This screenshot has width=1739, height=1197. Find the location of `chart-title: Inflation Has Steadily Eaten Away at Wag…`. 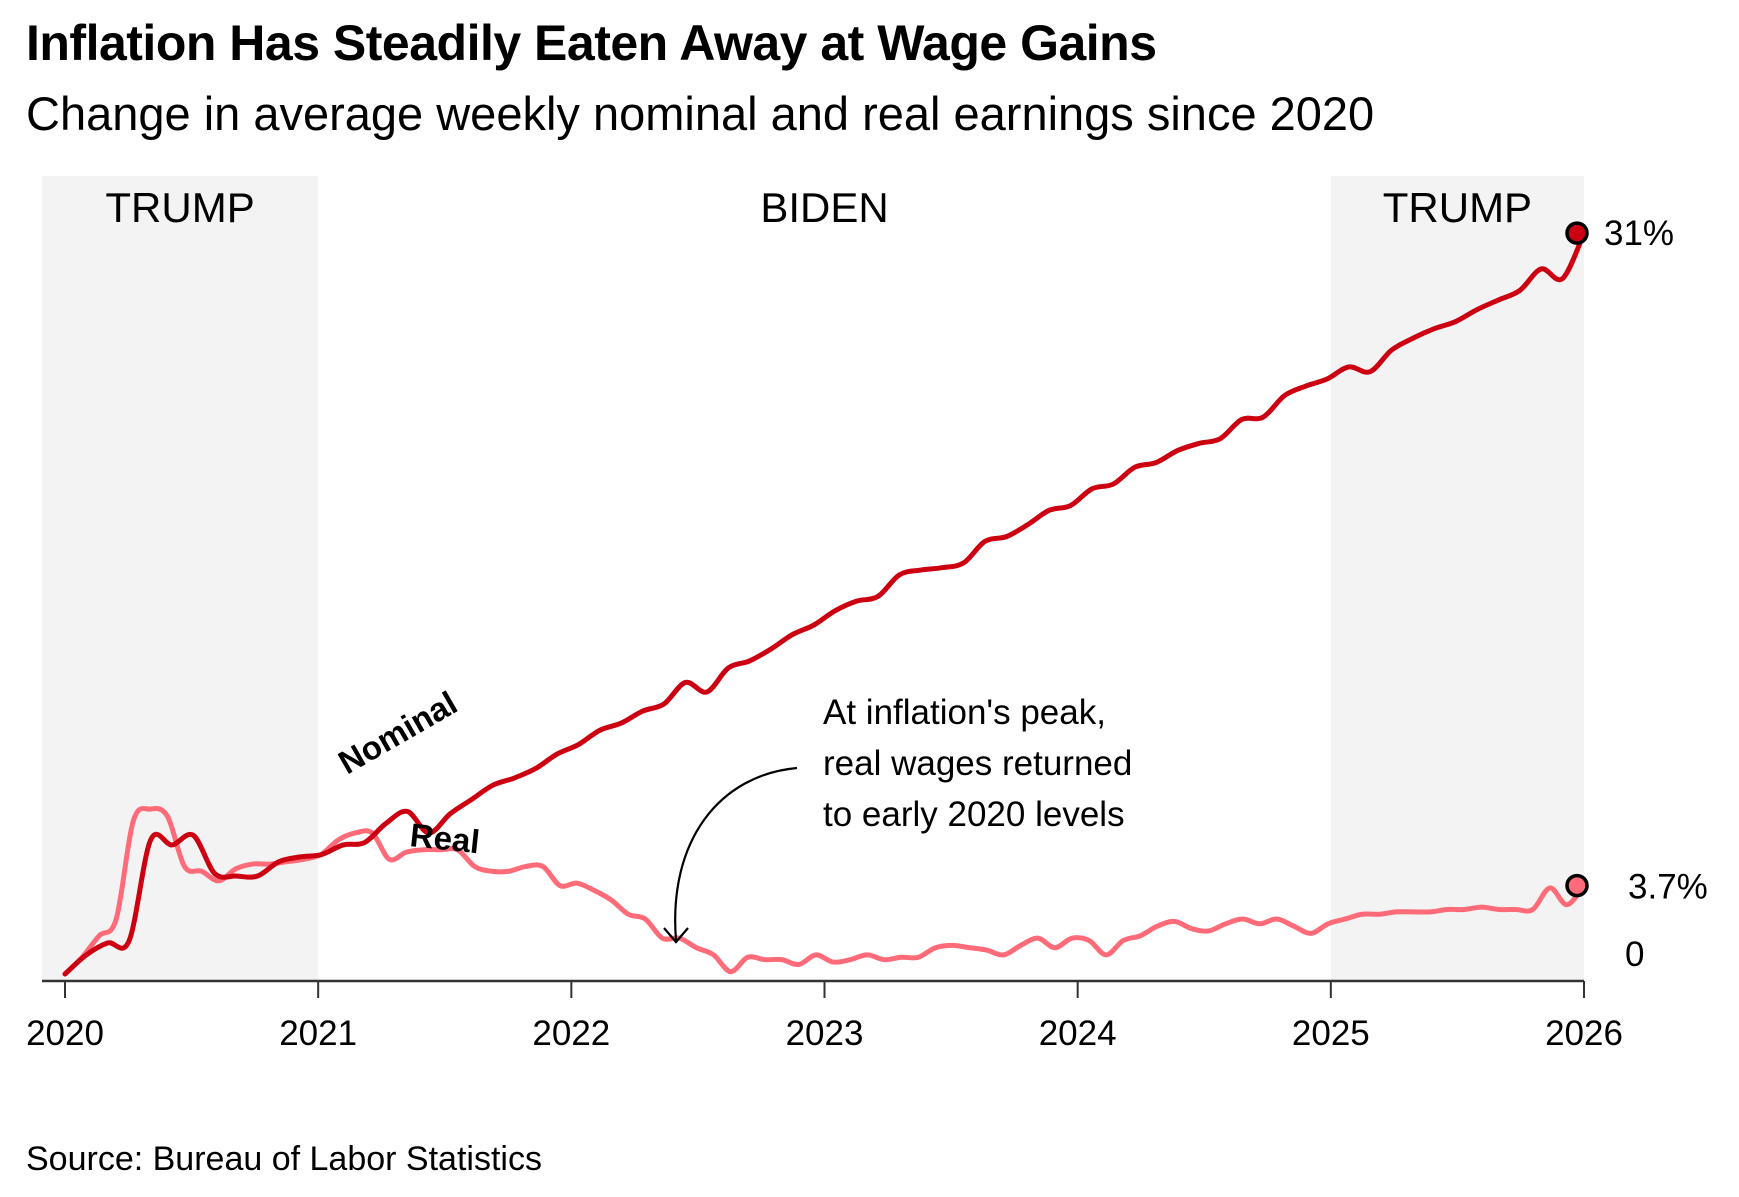

chart-title: Inflation Has Steadily Eaten Away at Wag… is located at coordinates (591, 43).